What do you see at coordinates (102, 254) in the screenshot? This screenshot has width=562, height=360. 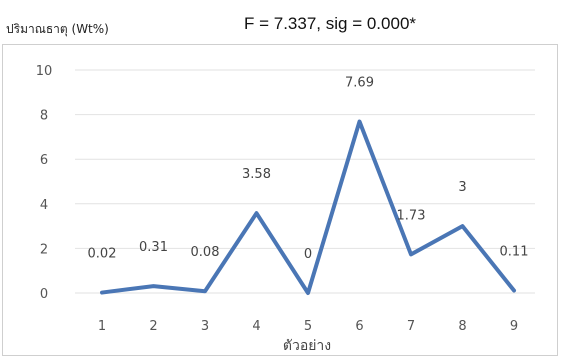 I see `data-label: 0.02` at bounding box center [102, 254].